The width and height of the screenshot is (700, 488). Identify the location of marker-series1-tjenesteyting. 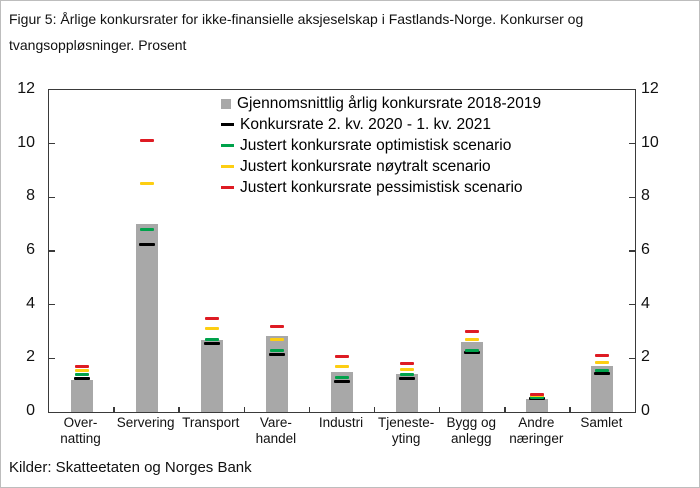
(407, 378).